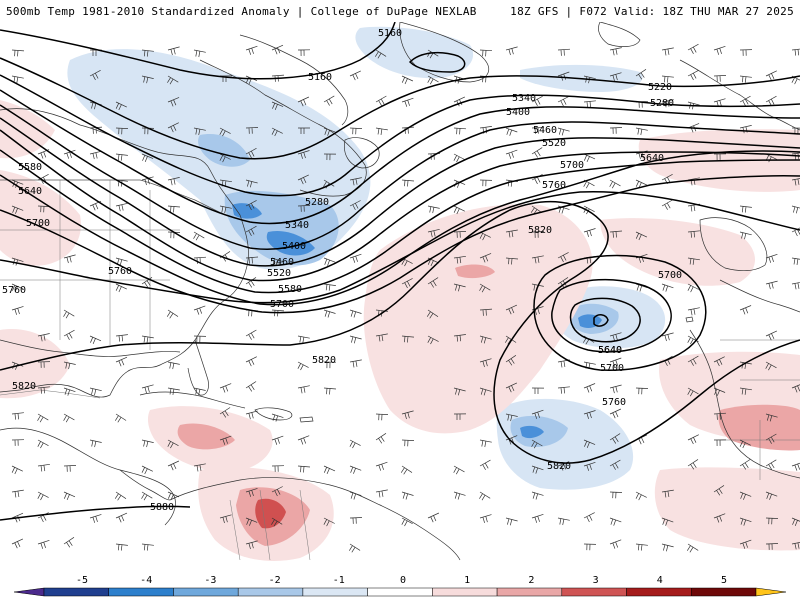 This screenshot has height=600, width=800. What do you see at coordinates (362, 153) in the screenshot?
I see `coastline-newfoundland` at bounding box center [362, 153].